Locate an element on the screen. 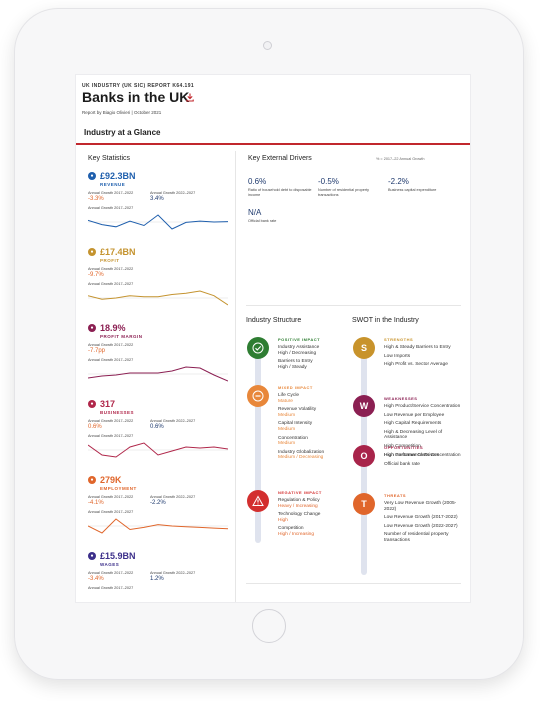 This screenshot has width=552, height=701. swot-item: Low Revenue Growth (2017-2022) is located at coordinates (421, 518).